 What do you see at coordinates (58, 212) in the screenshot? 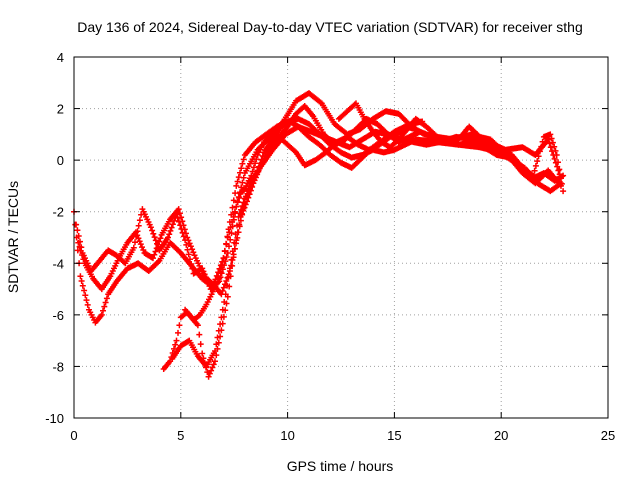
I see `y-tick-label: -2` at bounding box center [58, 212].